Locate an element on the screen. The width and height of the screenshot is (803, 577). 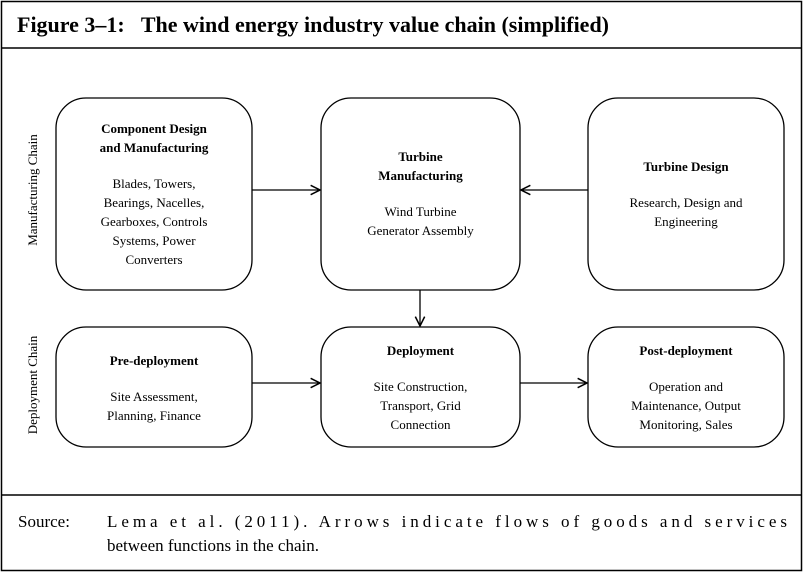
node-body: Engineering is located at coordinates (686, 221).